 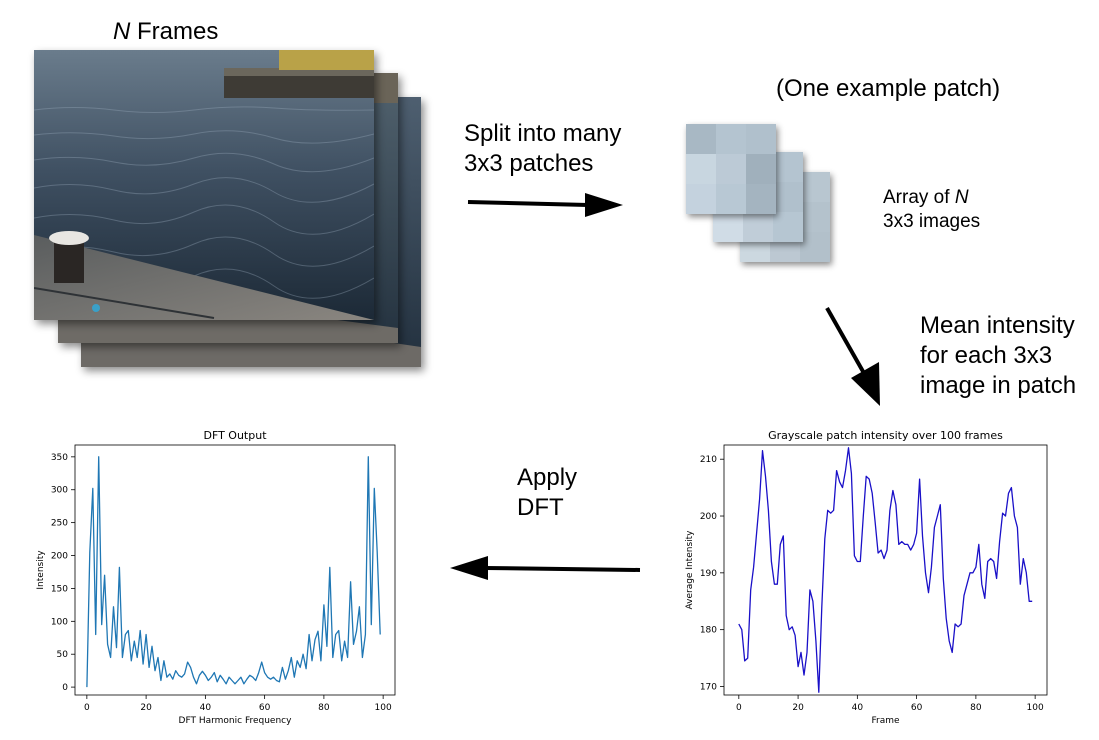 I want to click on intensity-ytick-label: 180, so click(x=708, y=631).